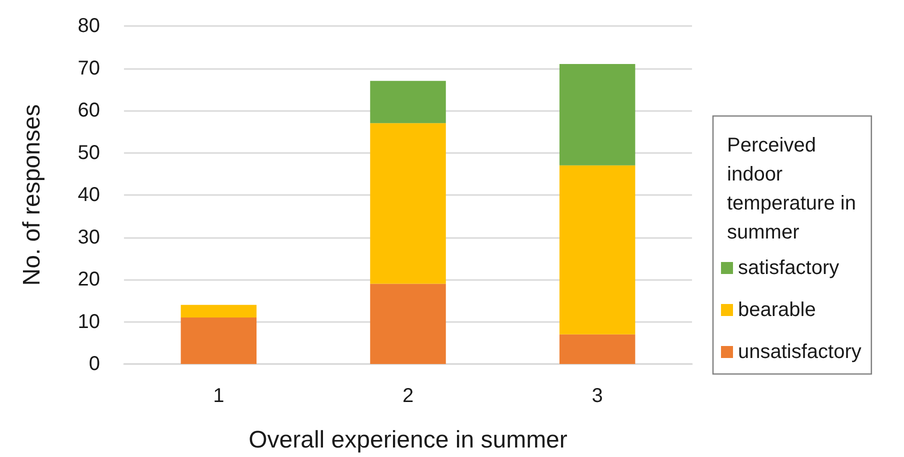 This screenshot has height=457, width=904. Describe the element at coordinates (408, 396) in the screenshot. I see `x-tick-label: 2` at that location.